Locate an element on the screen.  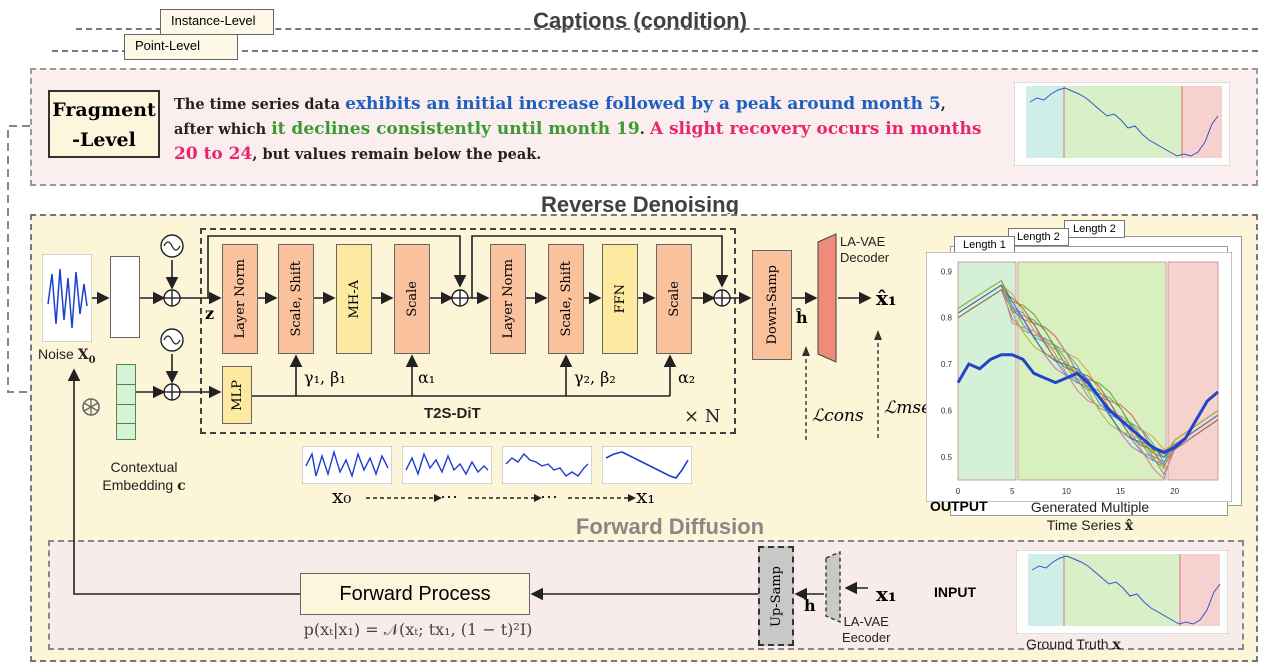
step-dots-2: ··· is located at coordinates (549, 496).